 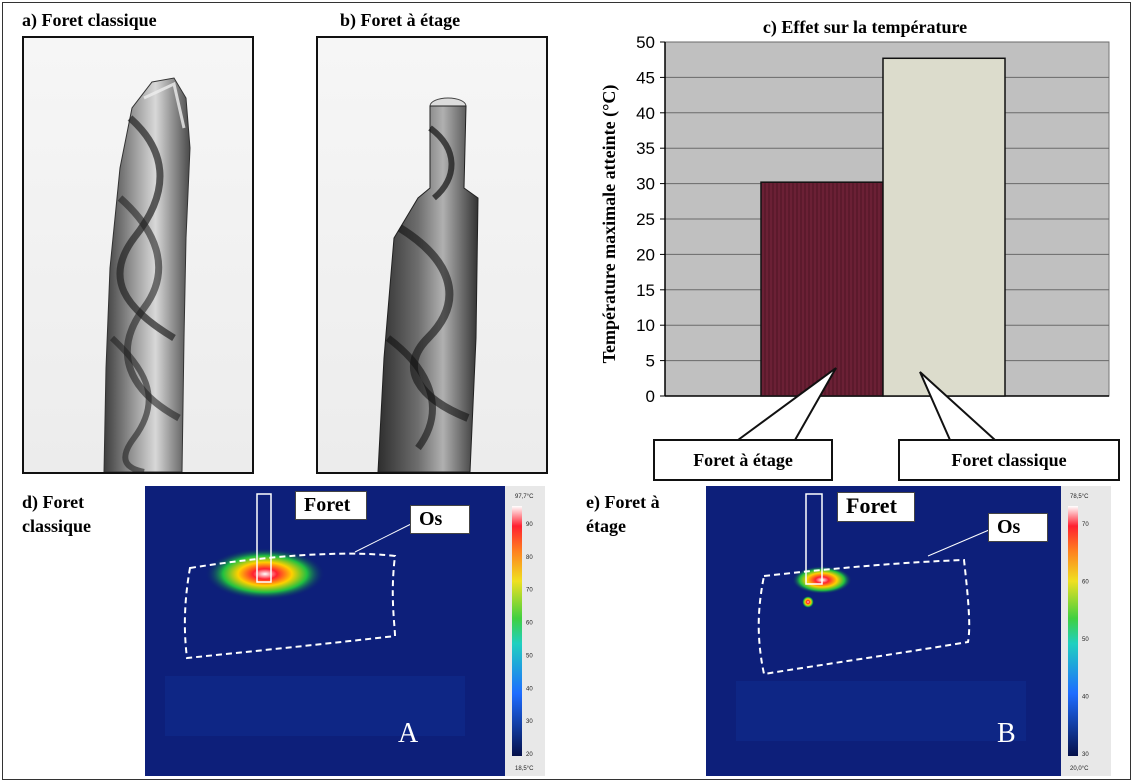 I want to click on chart-y-tick-label: 0, so click(x=650, y=396).